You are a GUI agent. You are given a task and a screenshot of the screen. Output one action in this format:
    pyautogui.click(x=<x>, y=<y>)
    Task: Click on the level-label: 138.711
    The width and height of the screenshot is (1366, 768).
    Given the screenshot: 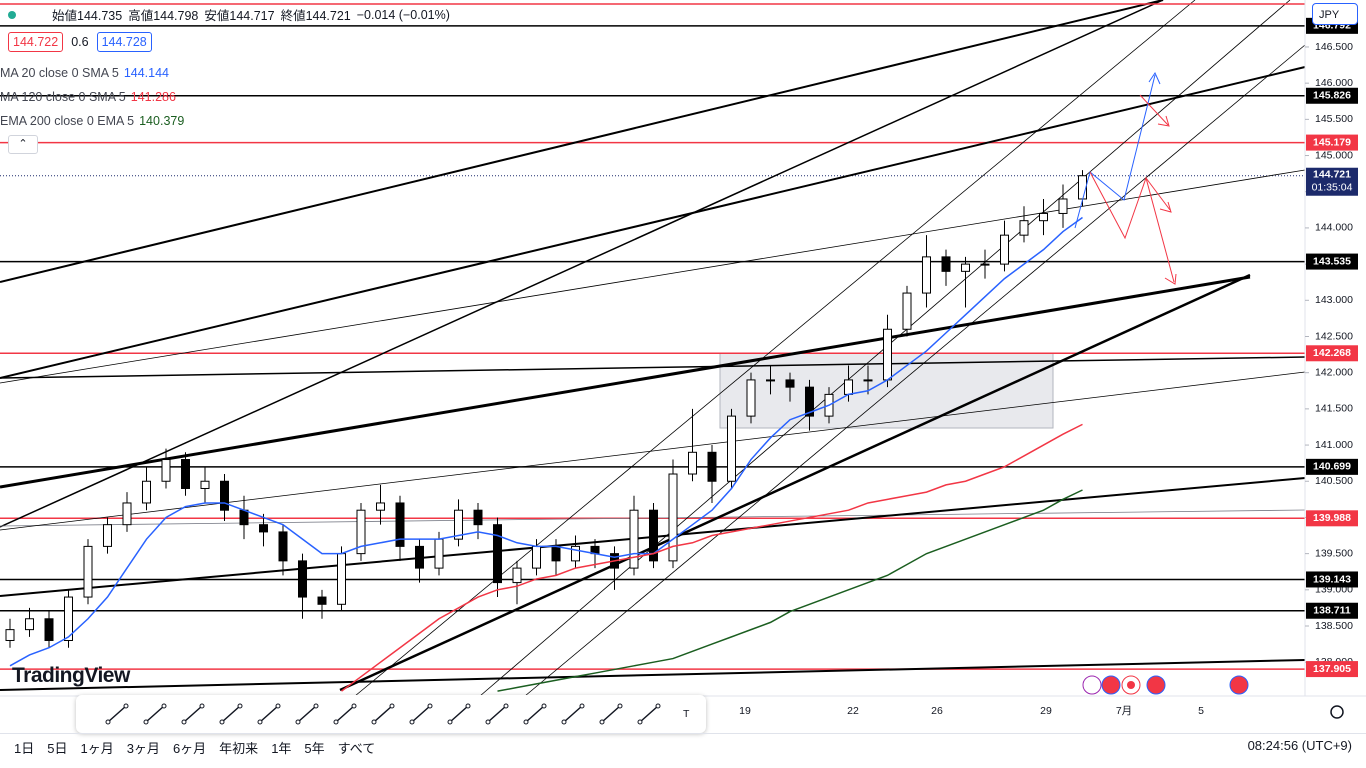 What is the action you would take?
    pyautogui.click(x=1332, y=611)
    